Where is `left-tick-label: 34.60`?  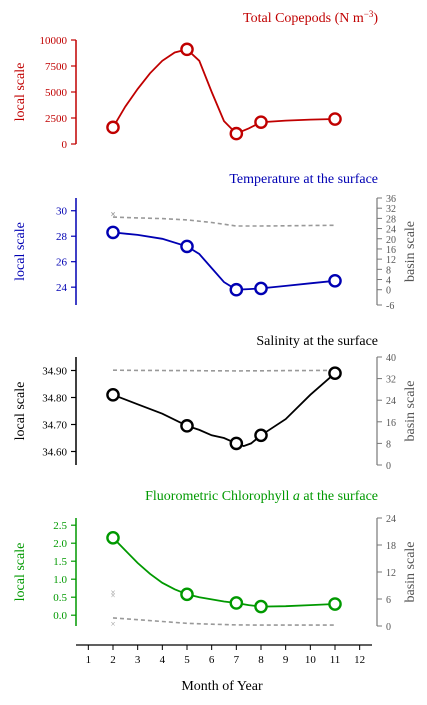
left-tick-label: 34.60 is located at coordinates (54, 453).